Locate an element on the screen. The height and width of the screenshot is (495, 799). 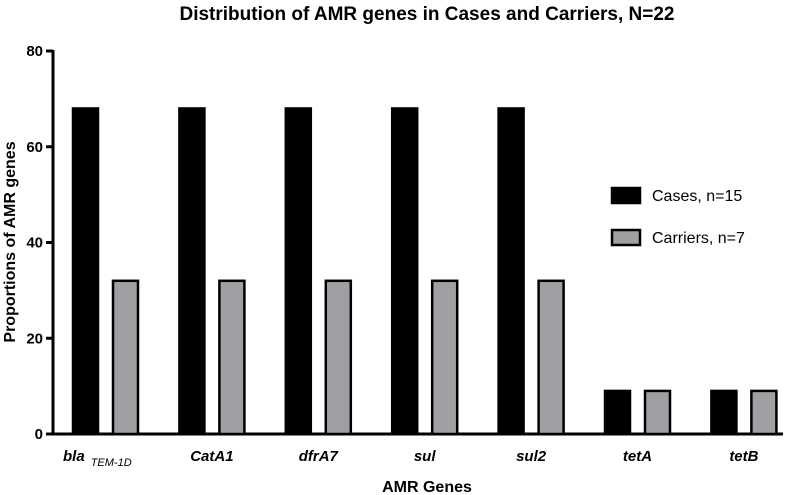
y-tick-label: 60 is located at coordinates (34, 147).